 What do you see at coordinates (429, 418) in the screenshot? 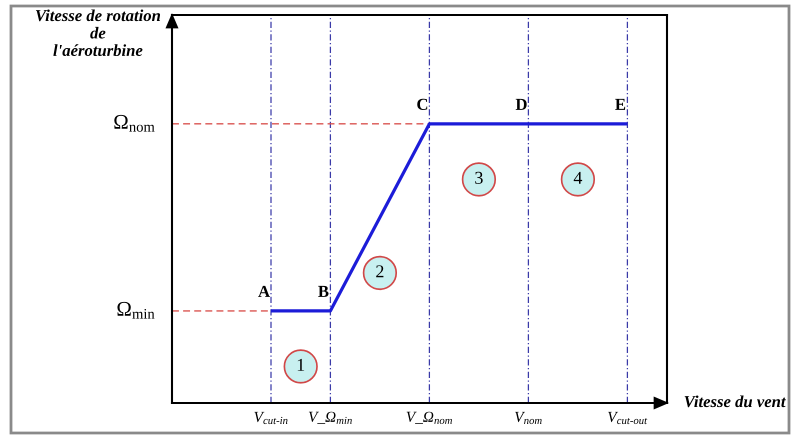
I see `x-tick-label: V_Ω$_{nom}$` at bounding box center [429, 418].